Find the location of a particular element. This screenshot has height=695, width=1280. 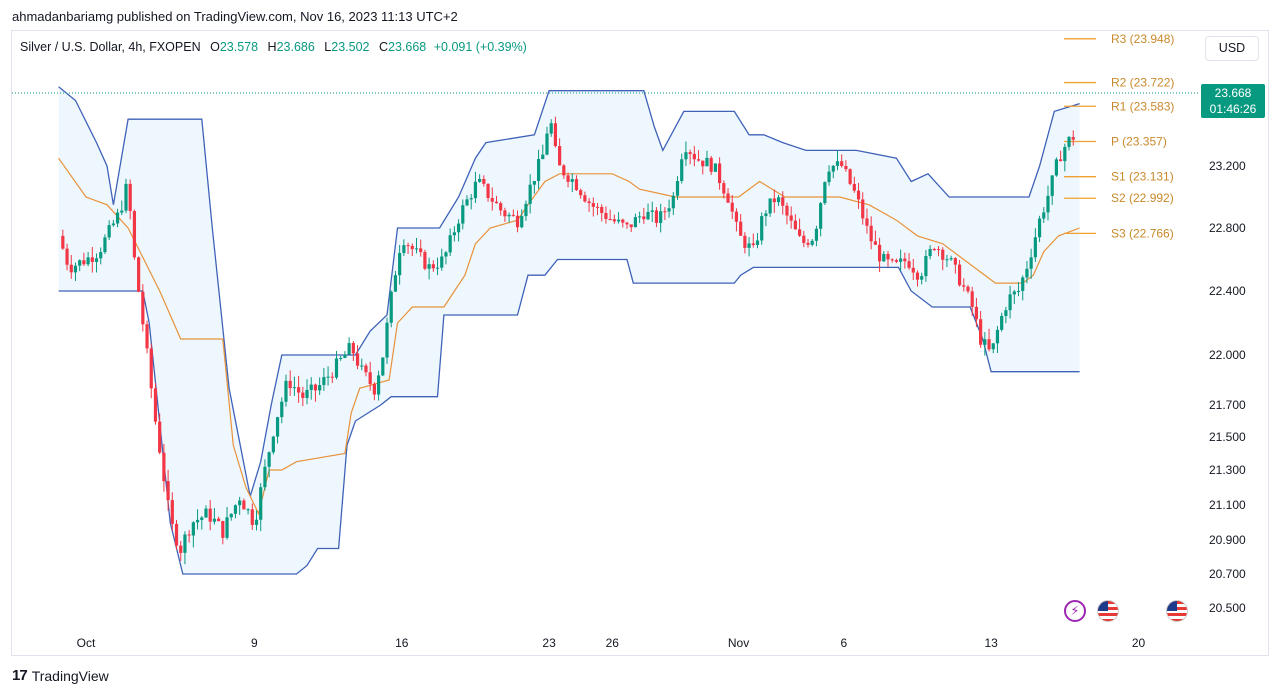

x-tick-label: 13 is located at coordinates (991, 643).